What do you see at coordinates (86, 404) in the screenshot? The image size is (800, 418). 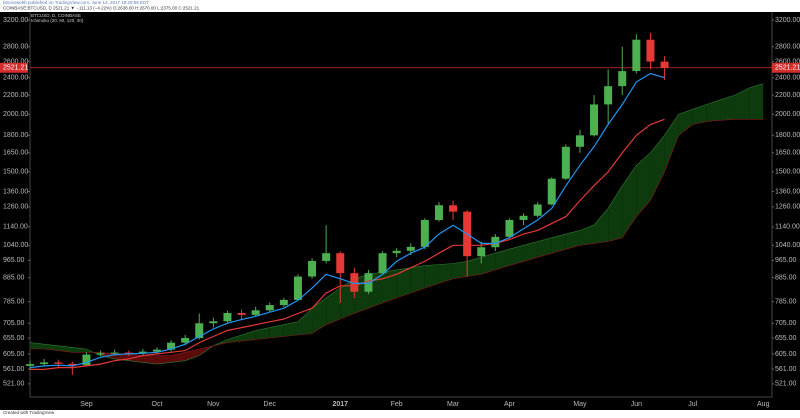 I see `x-tick-label: Sep` at bounding box center [86, 404].